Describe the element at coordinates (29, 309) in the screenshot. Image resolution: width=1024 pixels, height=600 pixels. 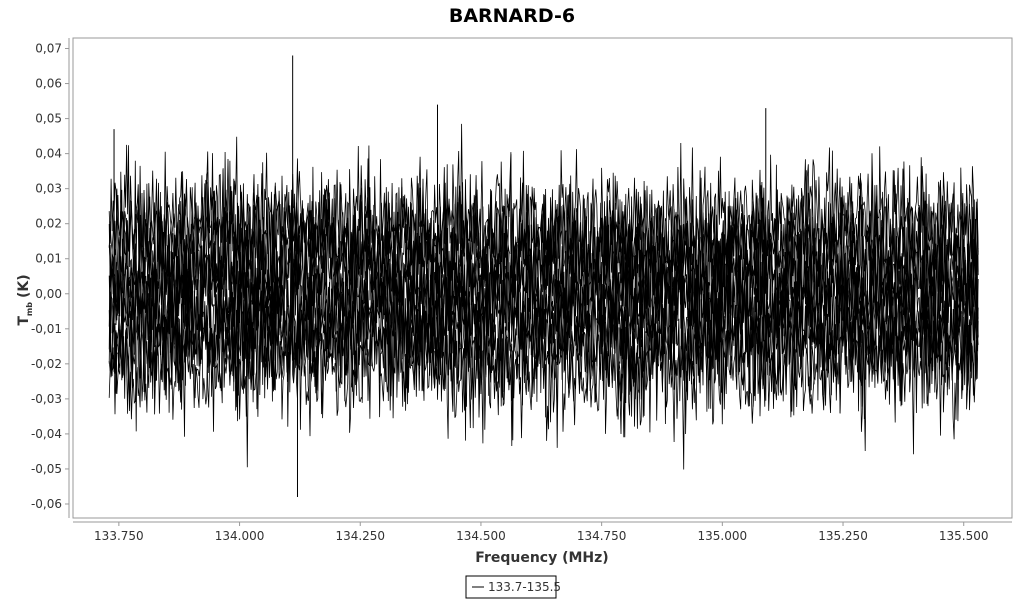
I see `y-axis-label-sub: mb` at that location.